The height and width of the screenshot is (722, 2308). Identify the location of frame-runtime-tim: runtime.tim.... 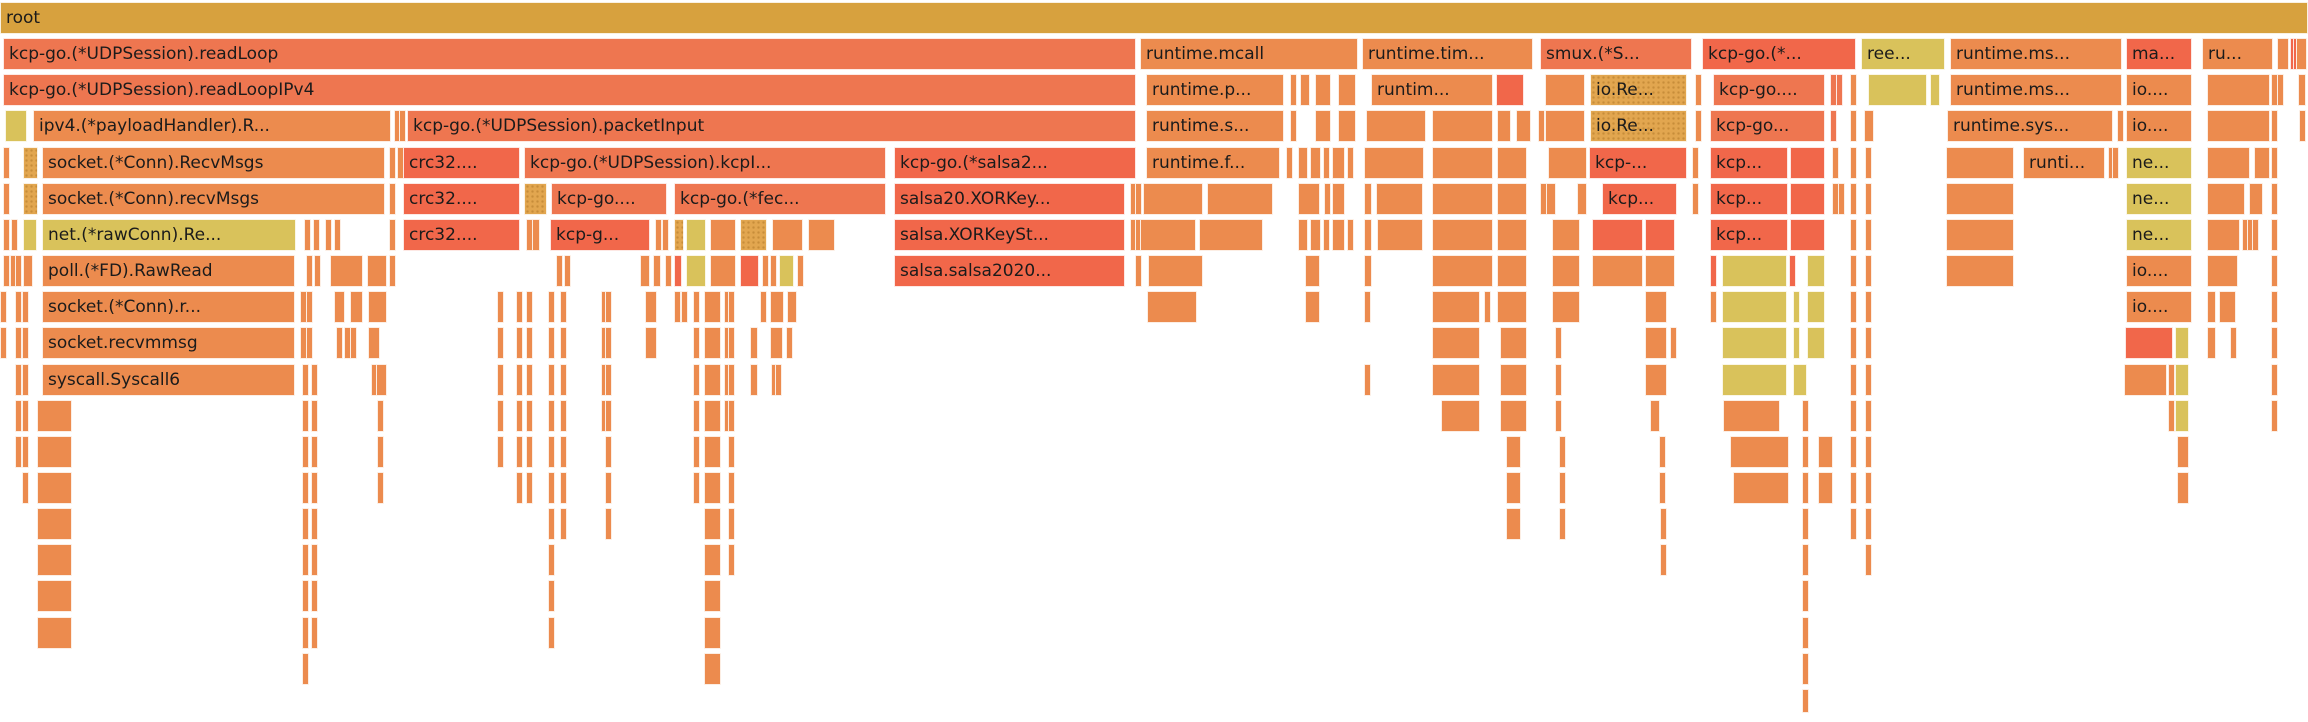
(1447, 54).